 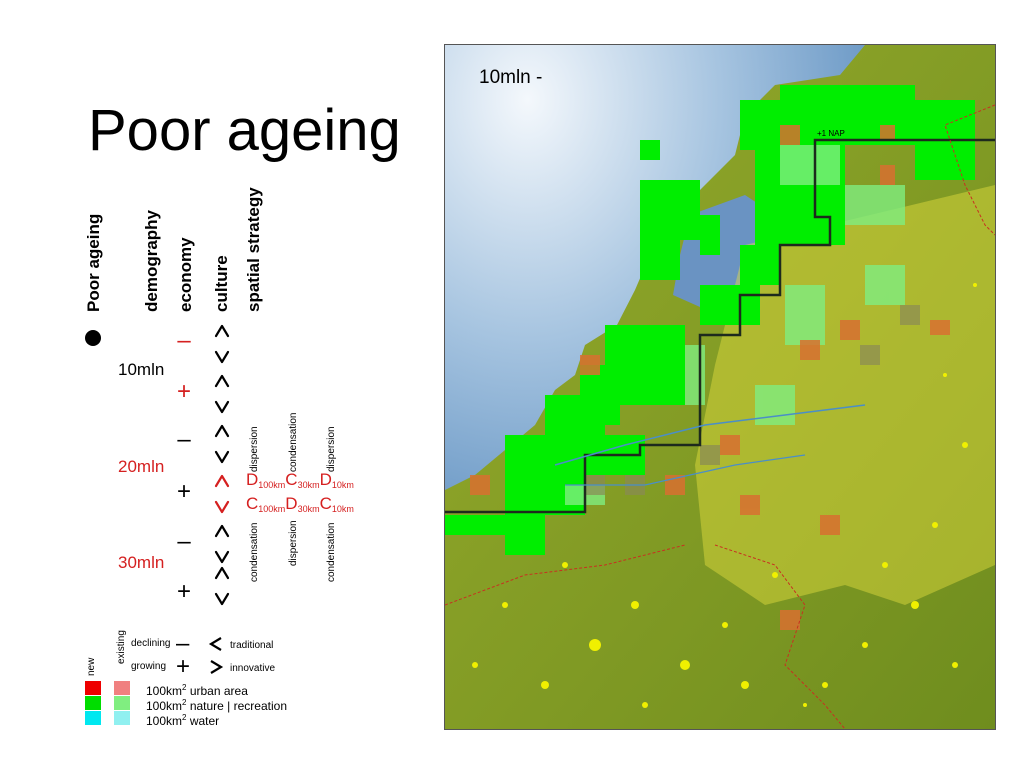 What do you see at coordinates (308, 509) in the screenshot?
I see `strategy-row2-sub-2: 30km` at bounding box center [308, 509].